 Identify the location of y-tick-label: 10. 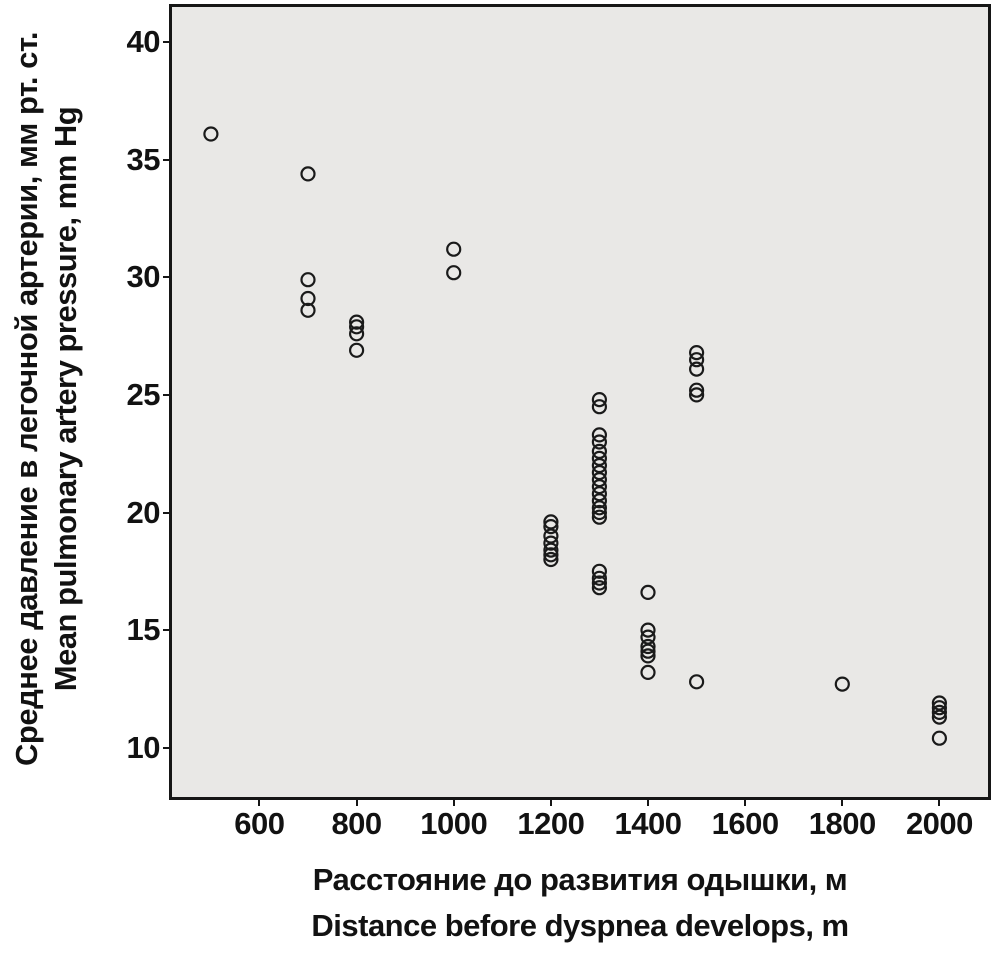
(143, 747).